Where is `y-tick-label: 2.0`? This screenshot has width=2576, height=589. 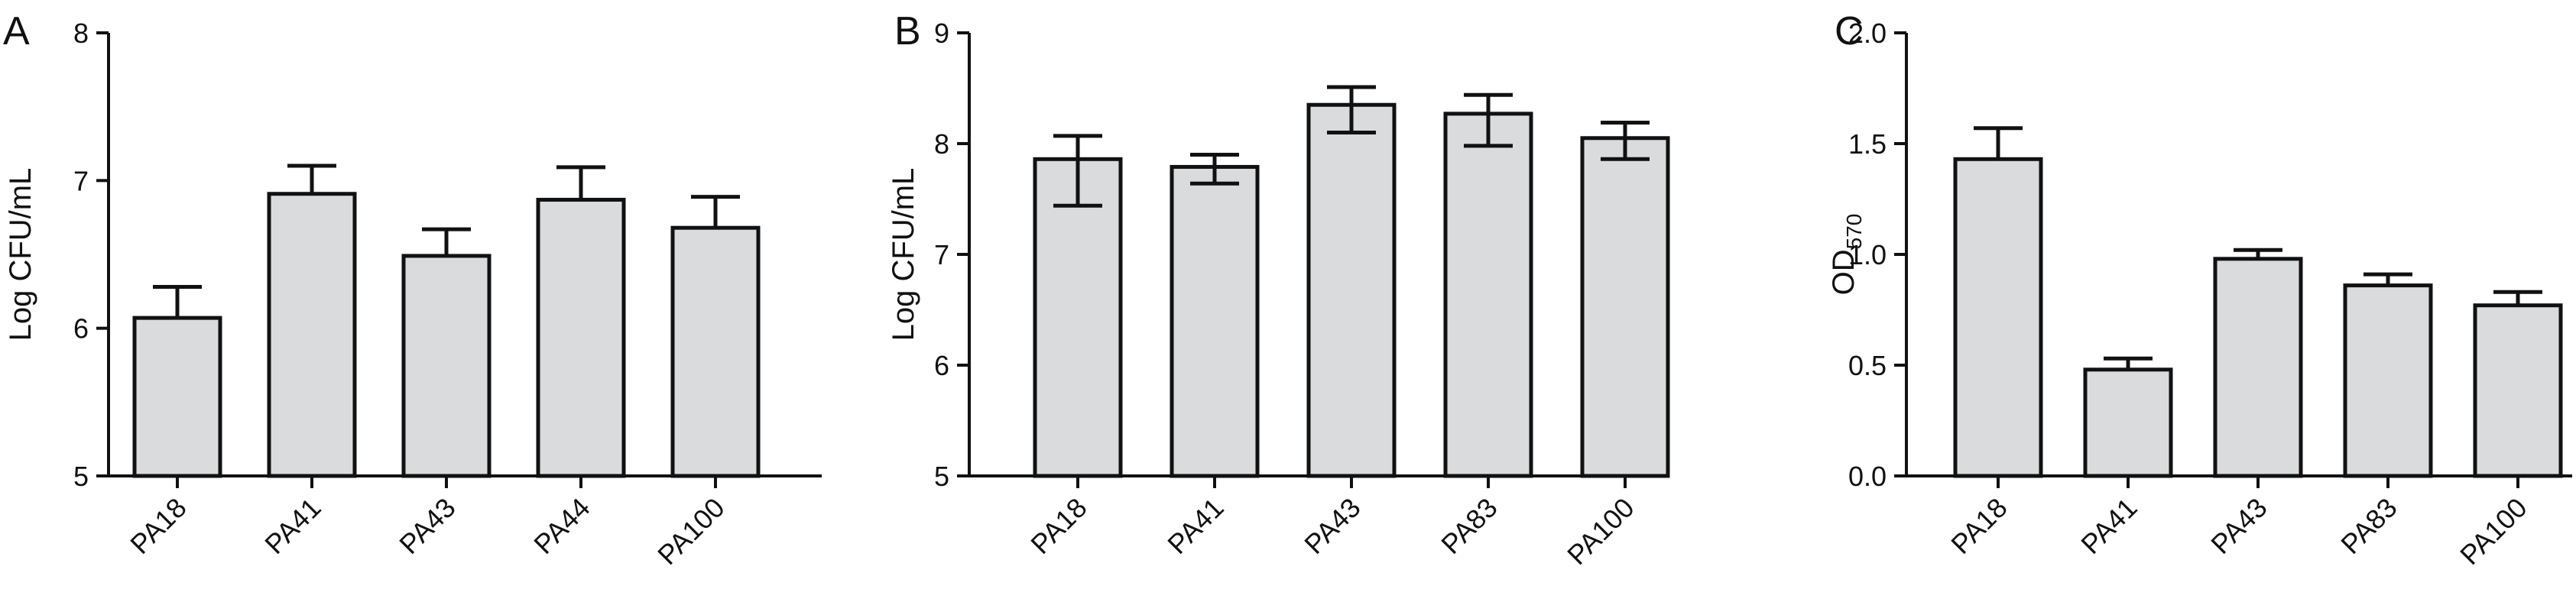
y-tick-label: 2.0 is located at coordinates (1867, 33).